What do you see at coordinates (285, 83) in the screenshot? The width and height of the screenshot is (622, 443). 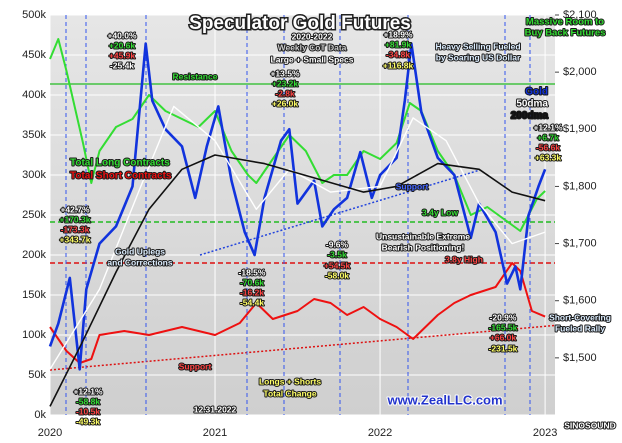 I see `annotation: +23.2k` at bounding box center [285, 83].